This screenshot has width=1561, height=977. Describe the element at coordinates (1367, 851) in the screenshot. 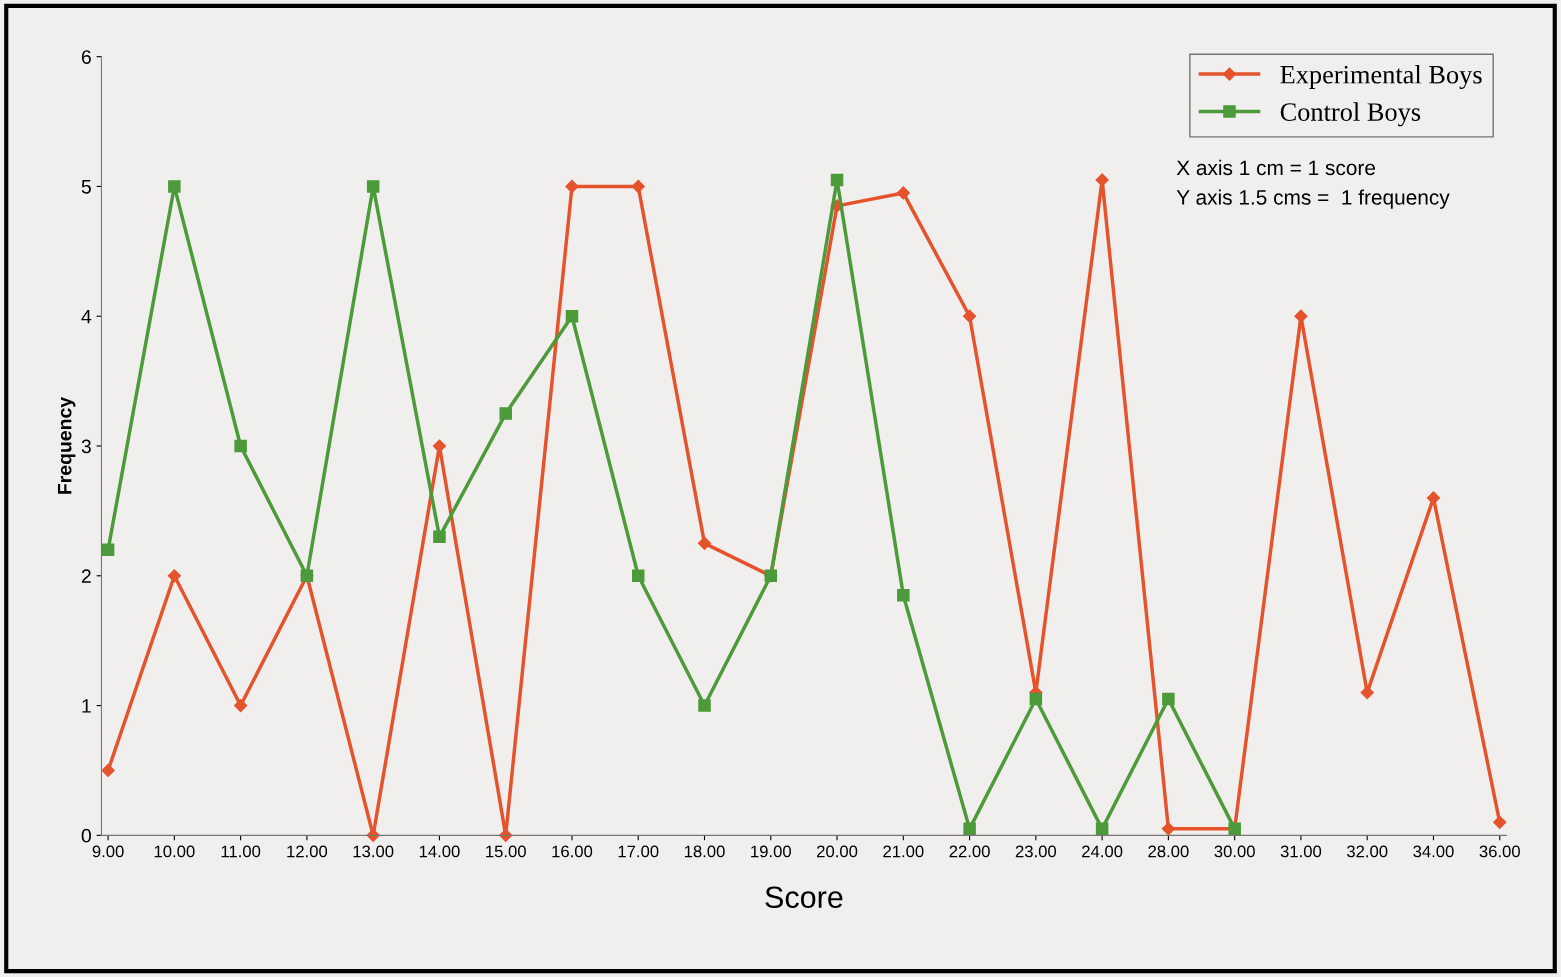

I see `x-tick-label: 32.00` at that location.